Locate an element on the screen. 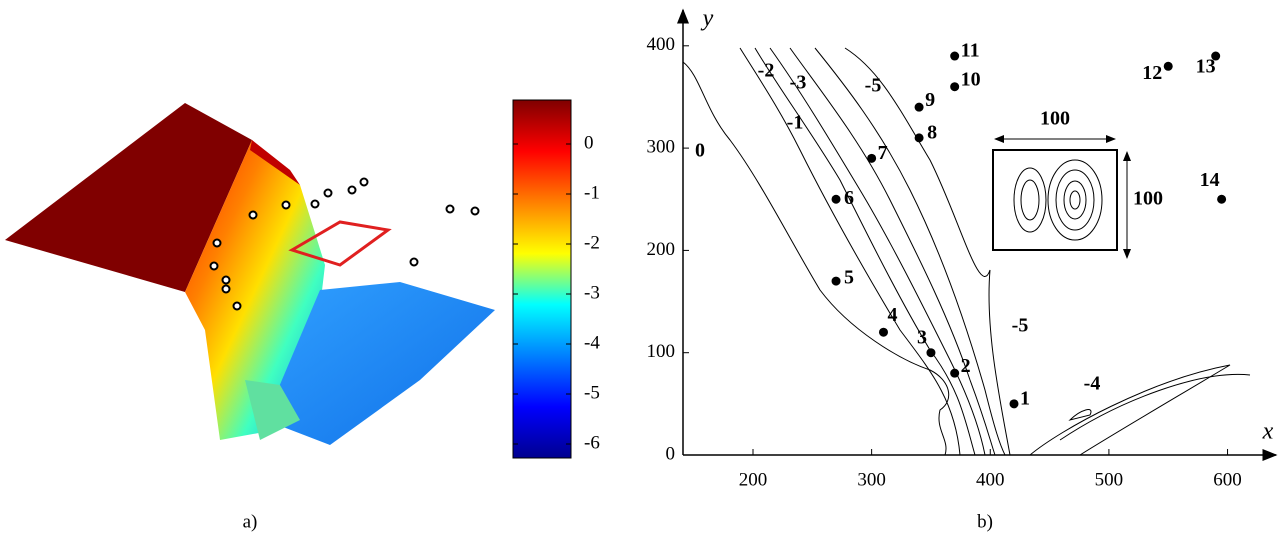 Image resolution: width=1281 pixels, height=537 pixels. station-label: 11 is located at coordinates (970, 51).